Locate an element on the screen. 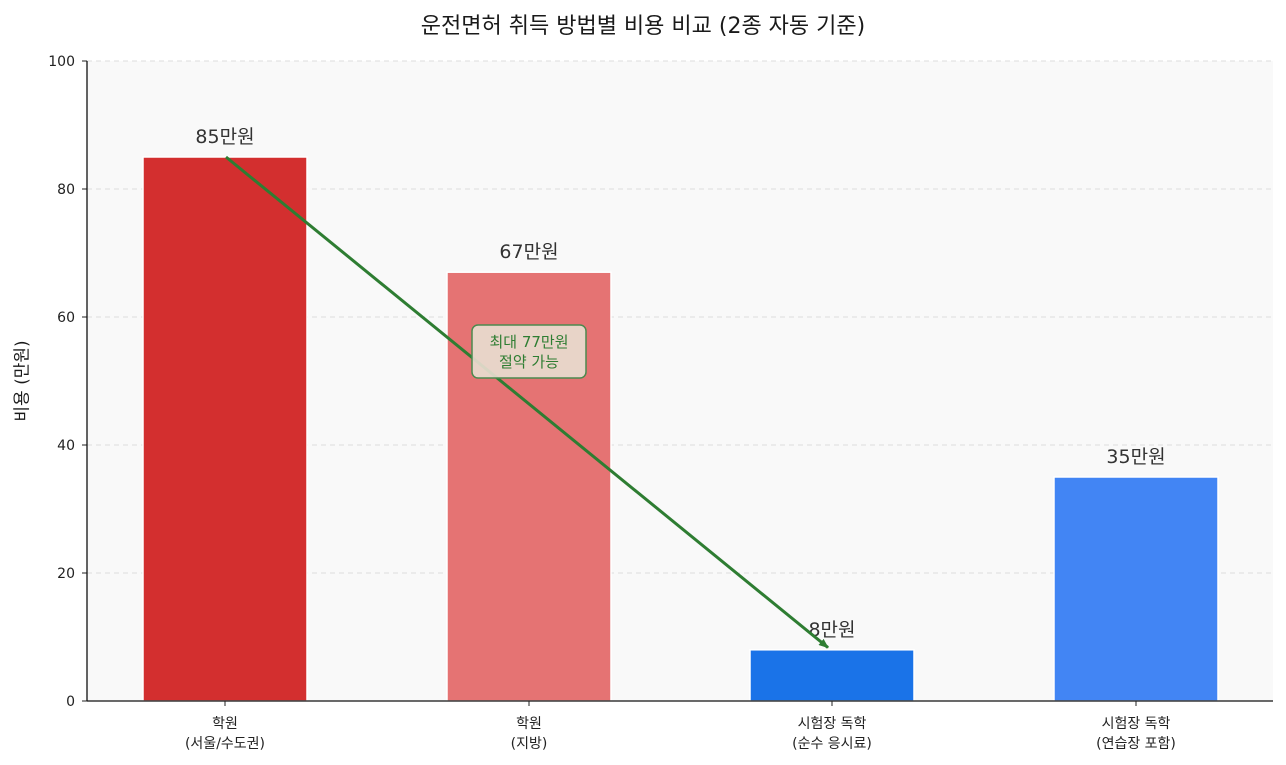  y-tick-label: 0 is located at coordinates (70, 702).